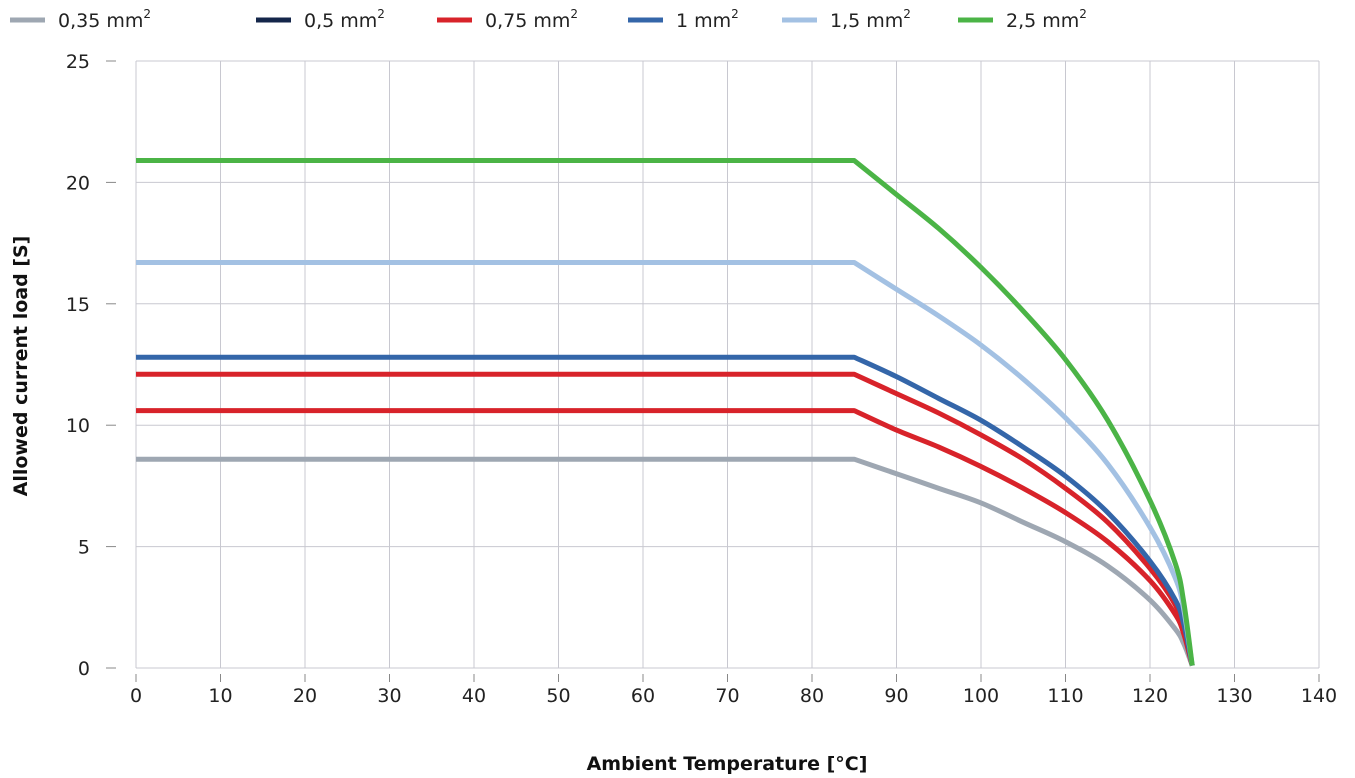 This screenshot has height=778, width=1355. I want to click on x-tick-label: 70, so click(727, 696).